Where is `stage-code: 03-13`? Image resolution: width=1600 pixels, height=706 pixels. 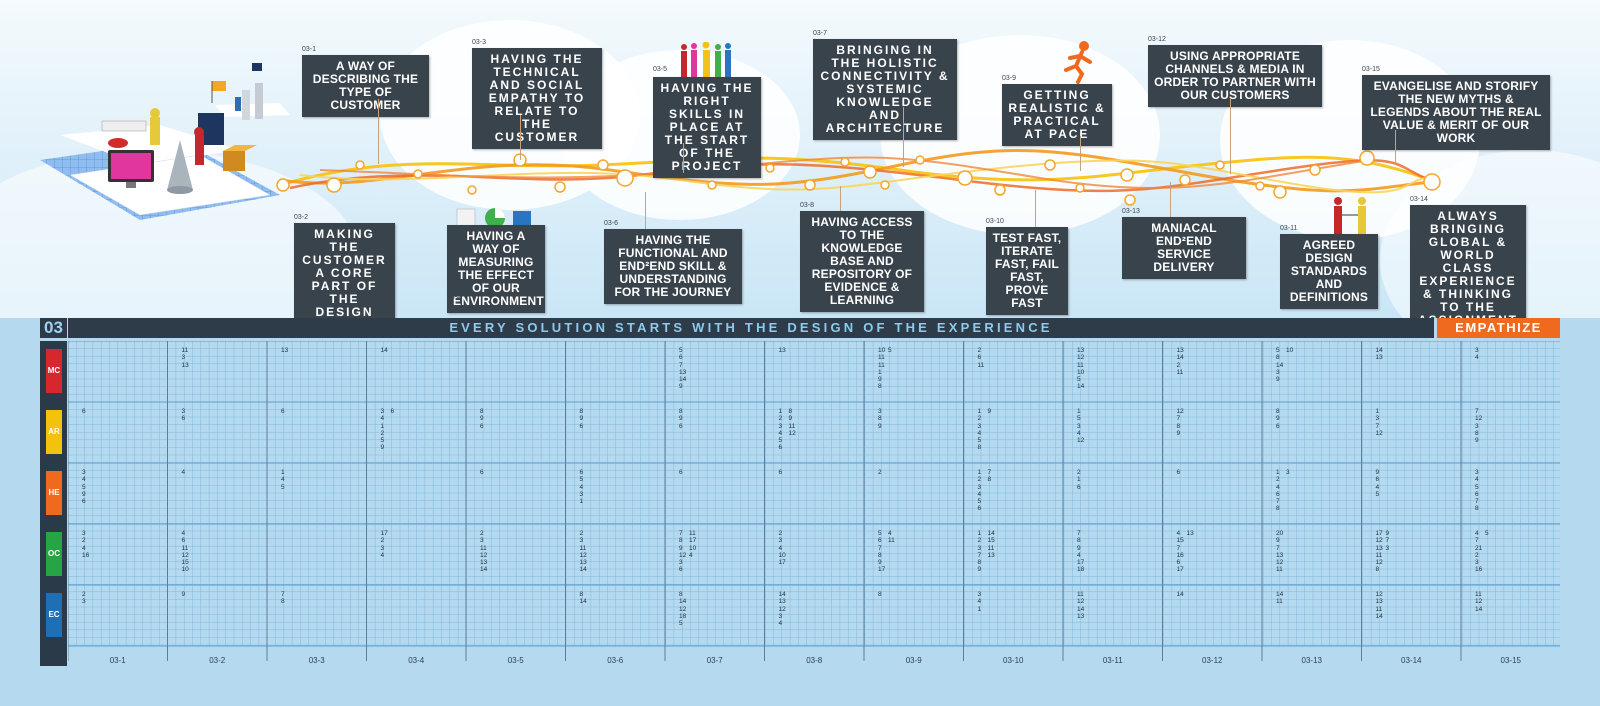 stage-code: 03-13 is located at coordinates (1131, 211).